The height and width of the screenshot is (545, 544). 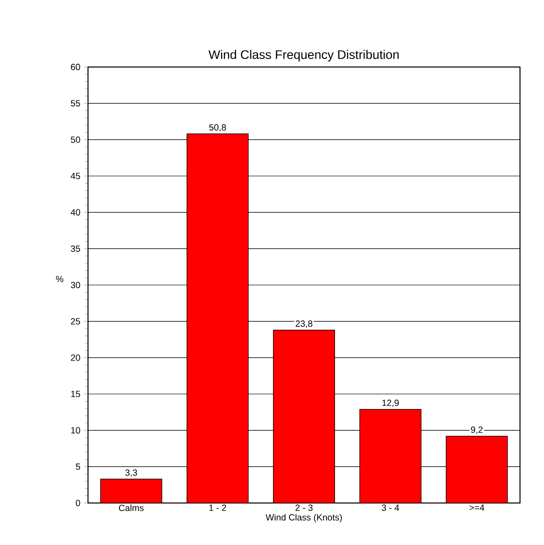 What do you see at coordinates (477, 430) in the screenshot?
I see `data-label: 9,2` at bounding box center [477, 430].